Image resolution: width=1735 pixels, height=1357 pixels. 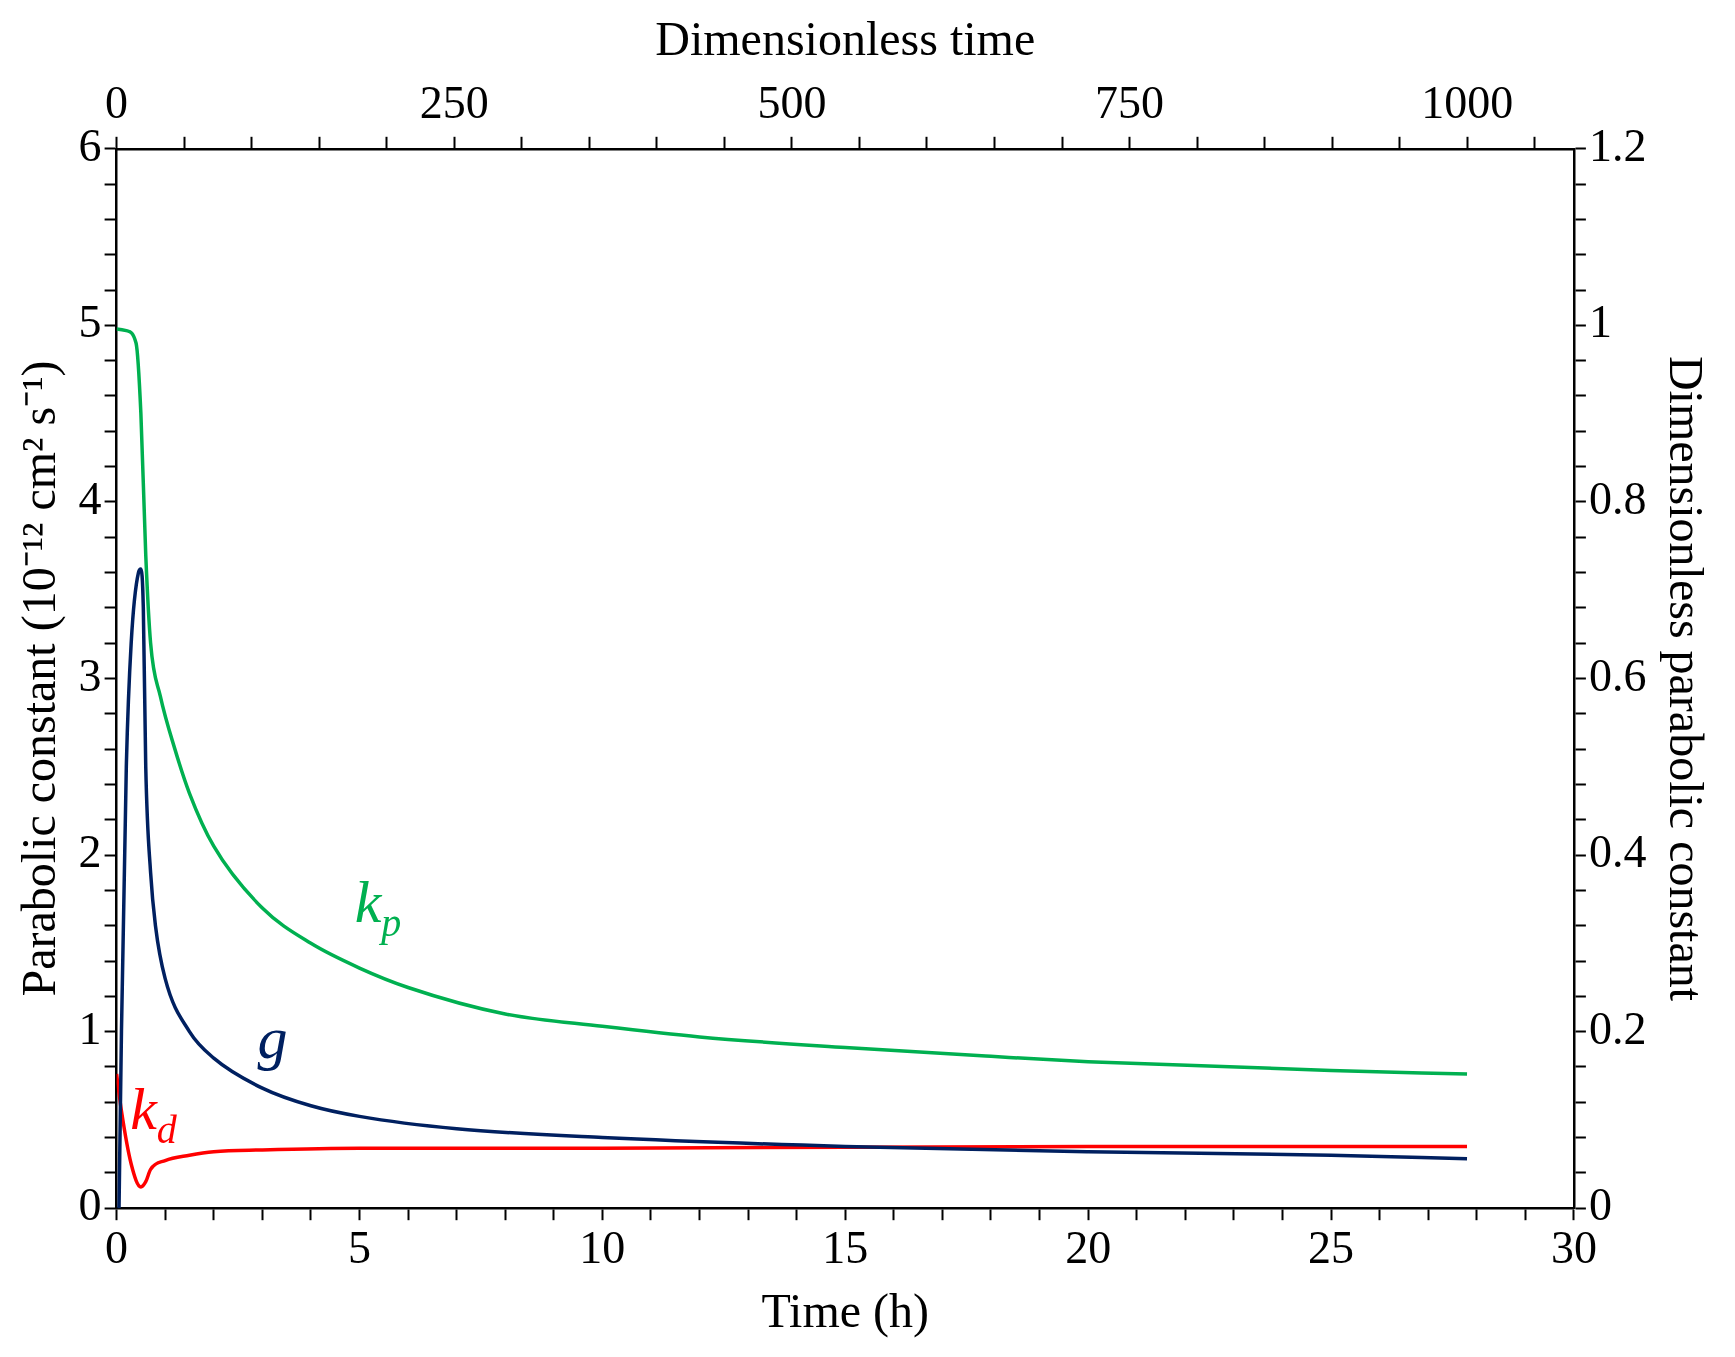 I want to click on y2-tick-label: 0.6, so click(x=1617, y=675).